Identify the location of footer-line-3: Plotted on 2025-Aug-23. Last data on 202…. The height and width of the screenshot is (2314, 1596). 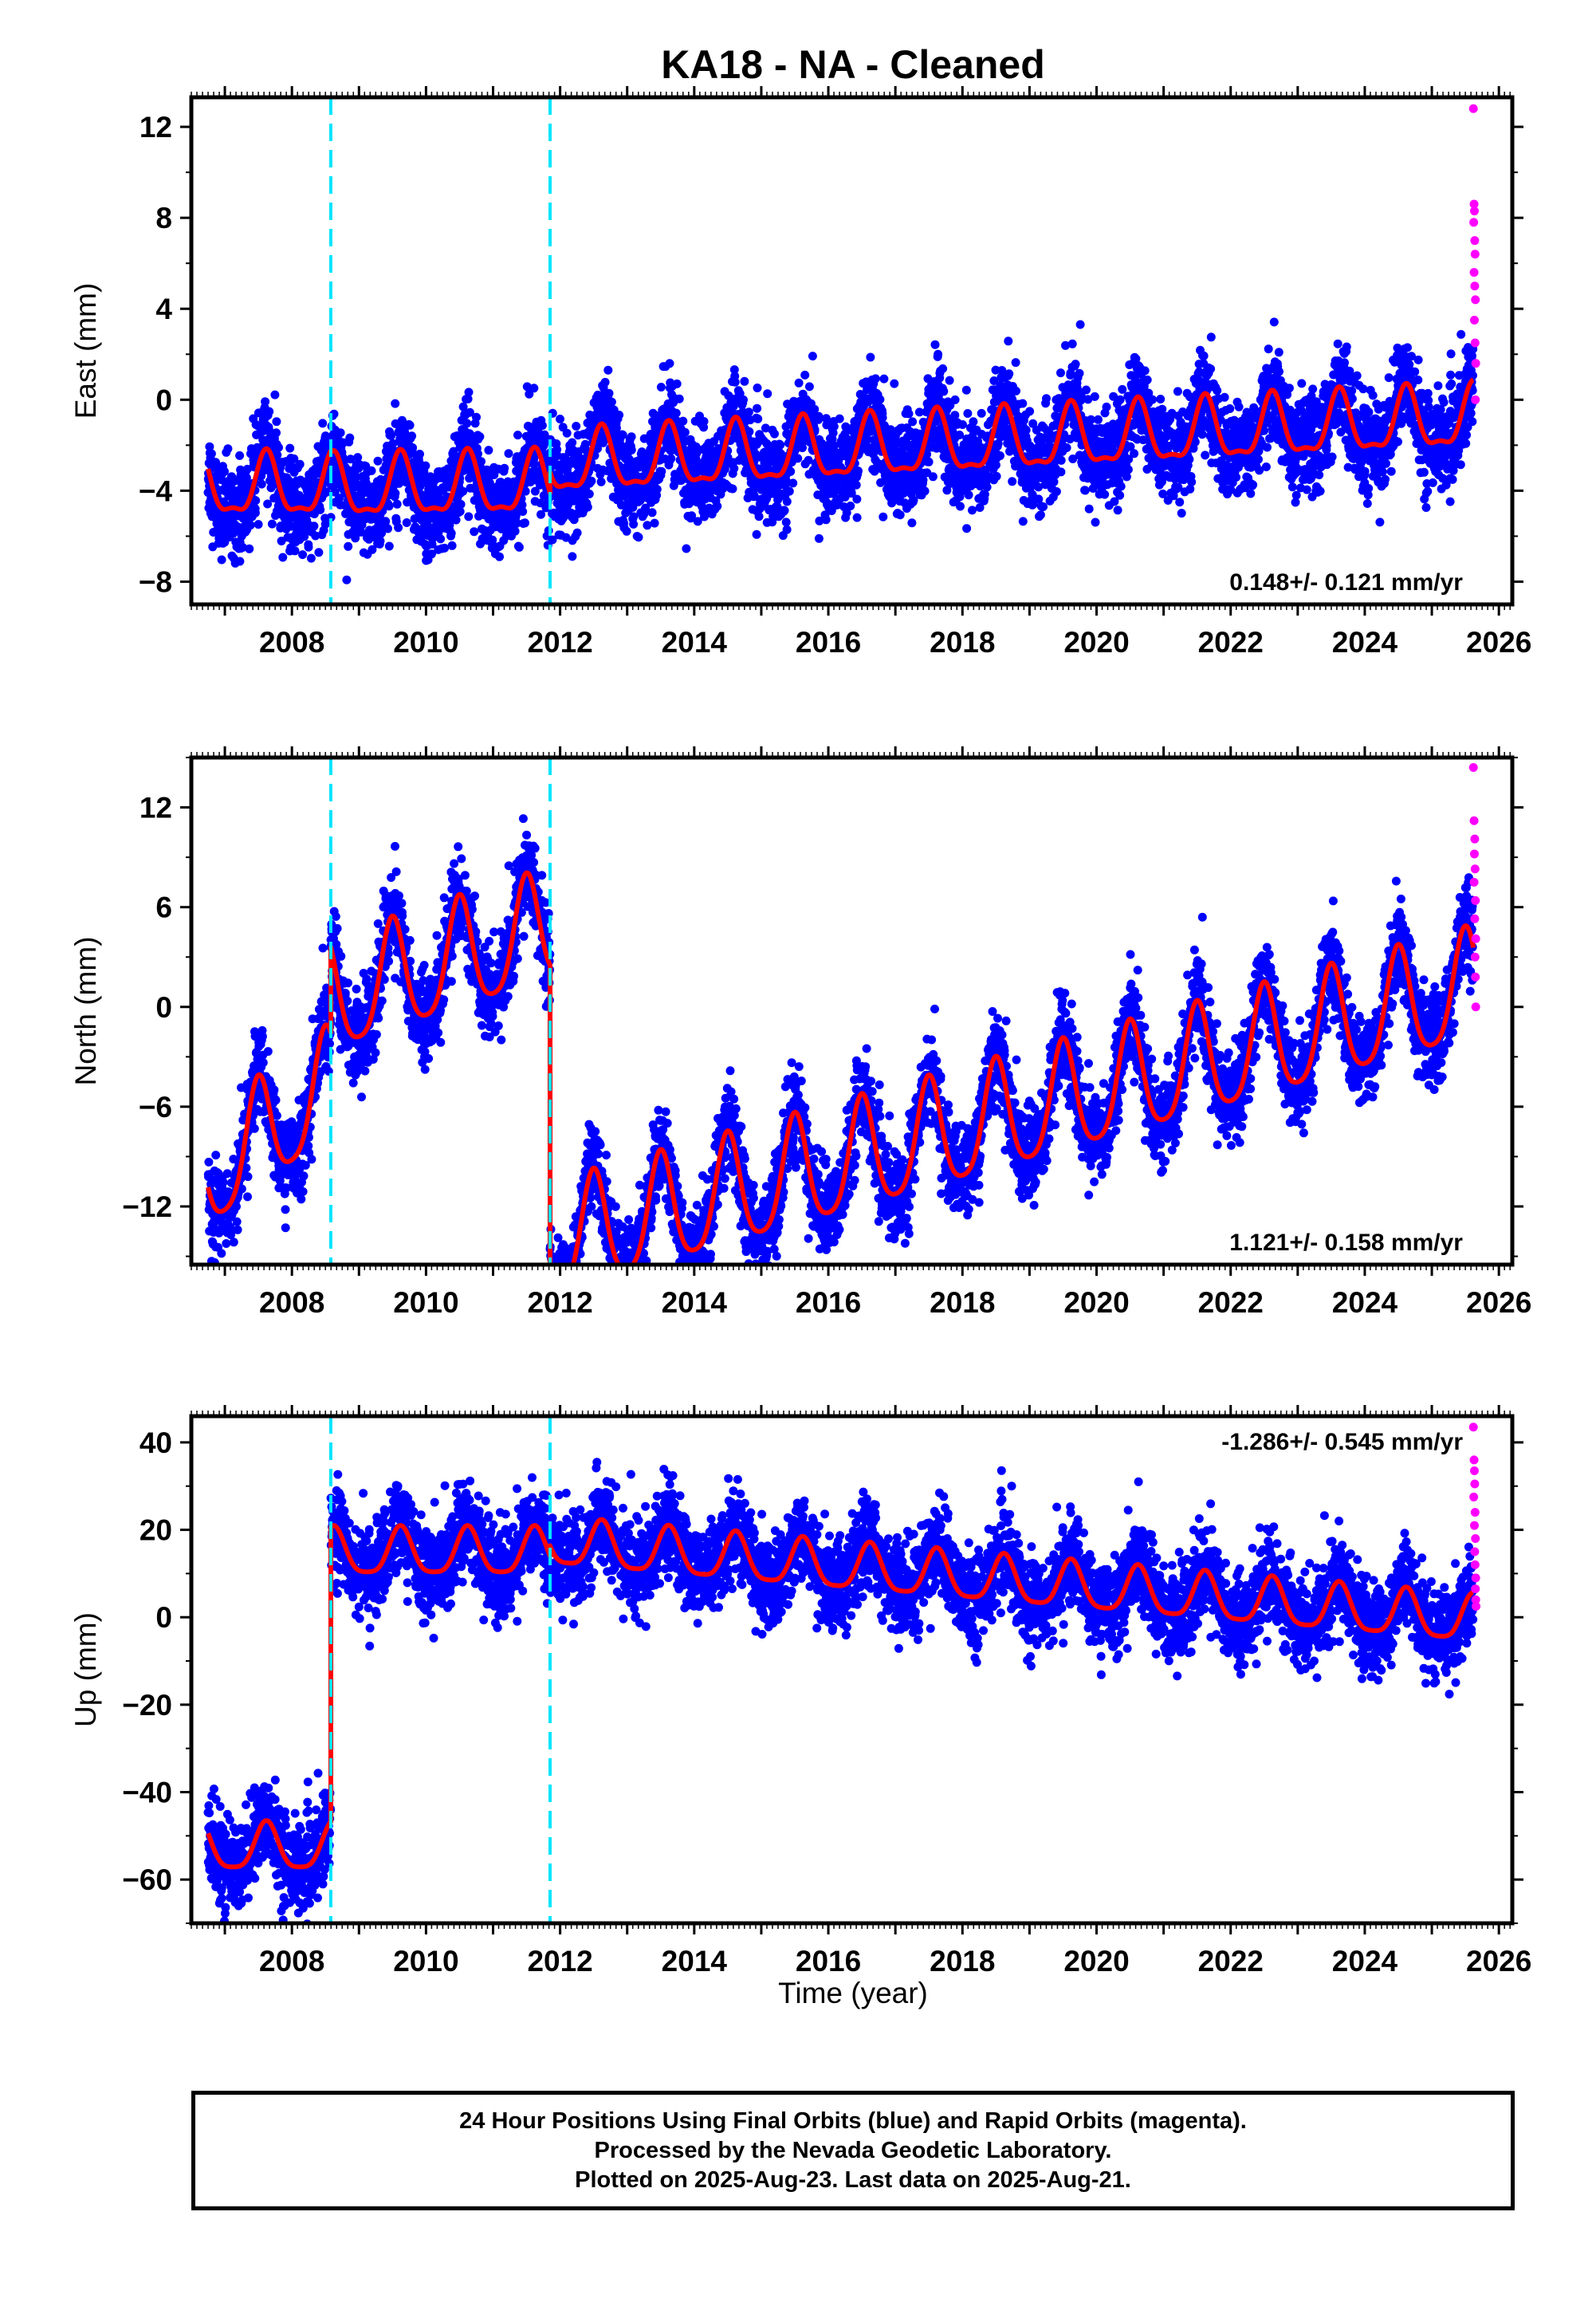
(853, 2180).